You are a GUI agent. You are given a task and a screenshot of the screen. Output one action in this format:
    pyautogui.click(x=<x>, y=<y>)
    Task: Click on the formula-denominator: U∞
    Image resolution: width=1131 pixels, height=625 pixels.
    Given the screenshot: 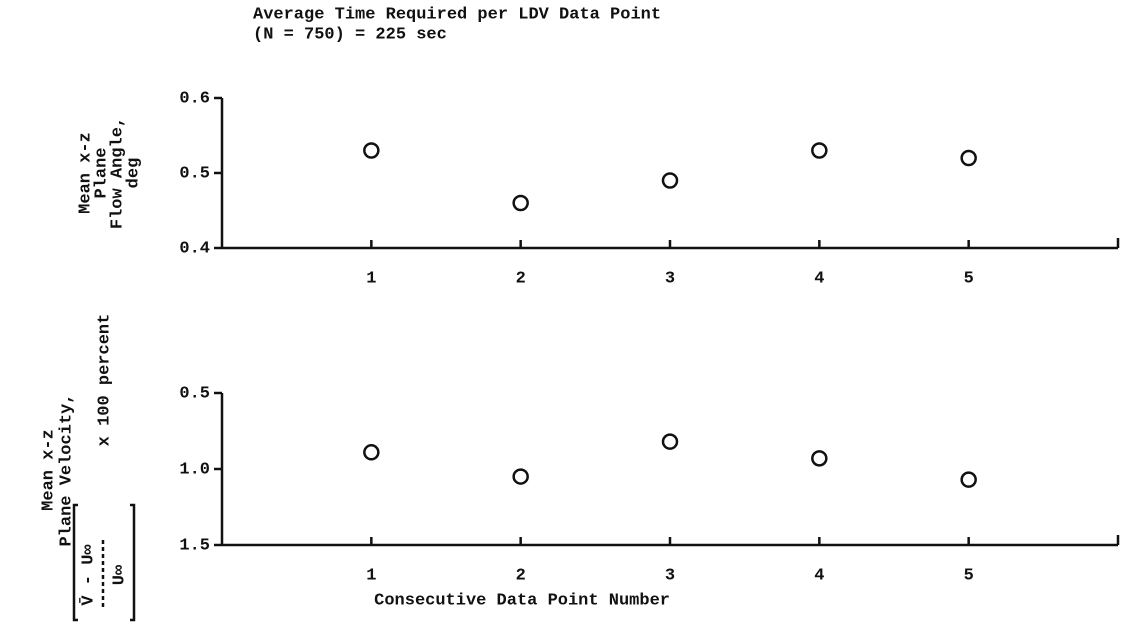 What is the action you would take?
    pyautogui.click(x=119, y=574)
    